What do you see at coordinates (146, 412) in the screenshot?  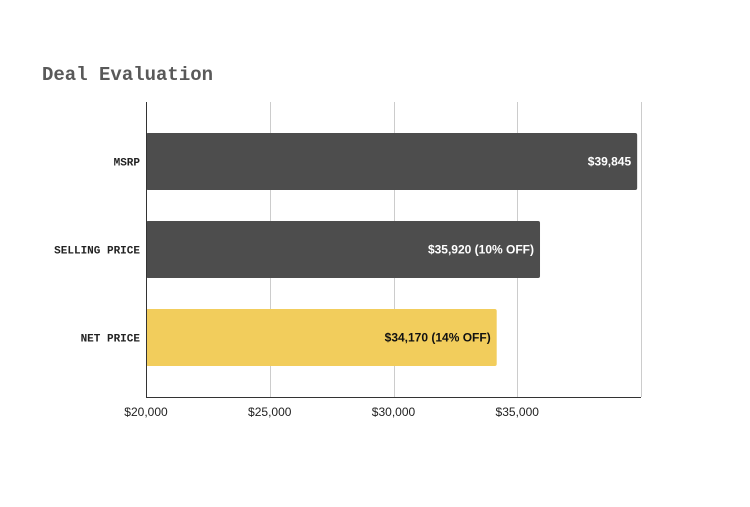 I see `x-tick-label-0: $20,000` at bounding box center [146, 412].